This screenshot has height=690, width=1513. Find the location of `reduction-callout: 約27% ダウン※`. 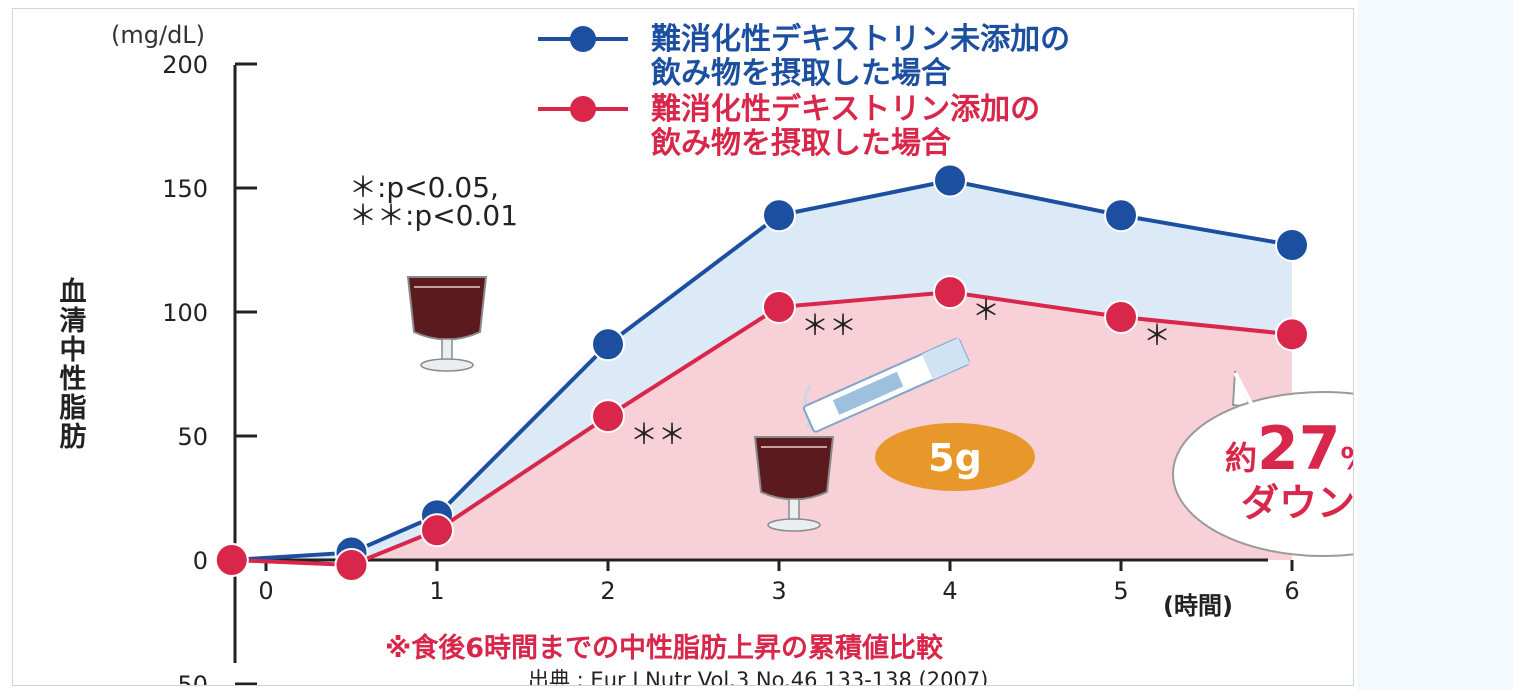

reduction-callout: 約27% ダウン※ is located at coordinates (1262, 463).